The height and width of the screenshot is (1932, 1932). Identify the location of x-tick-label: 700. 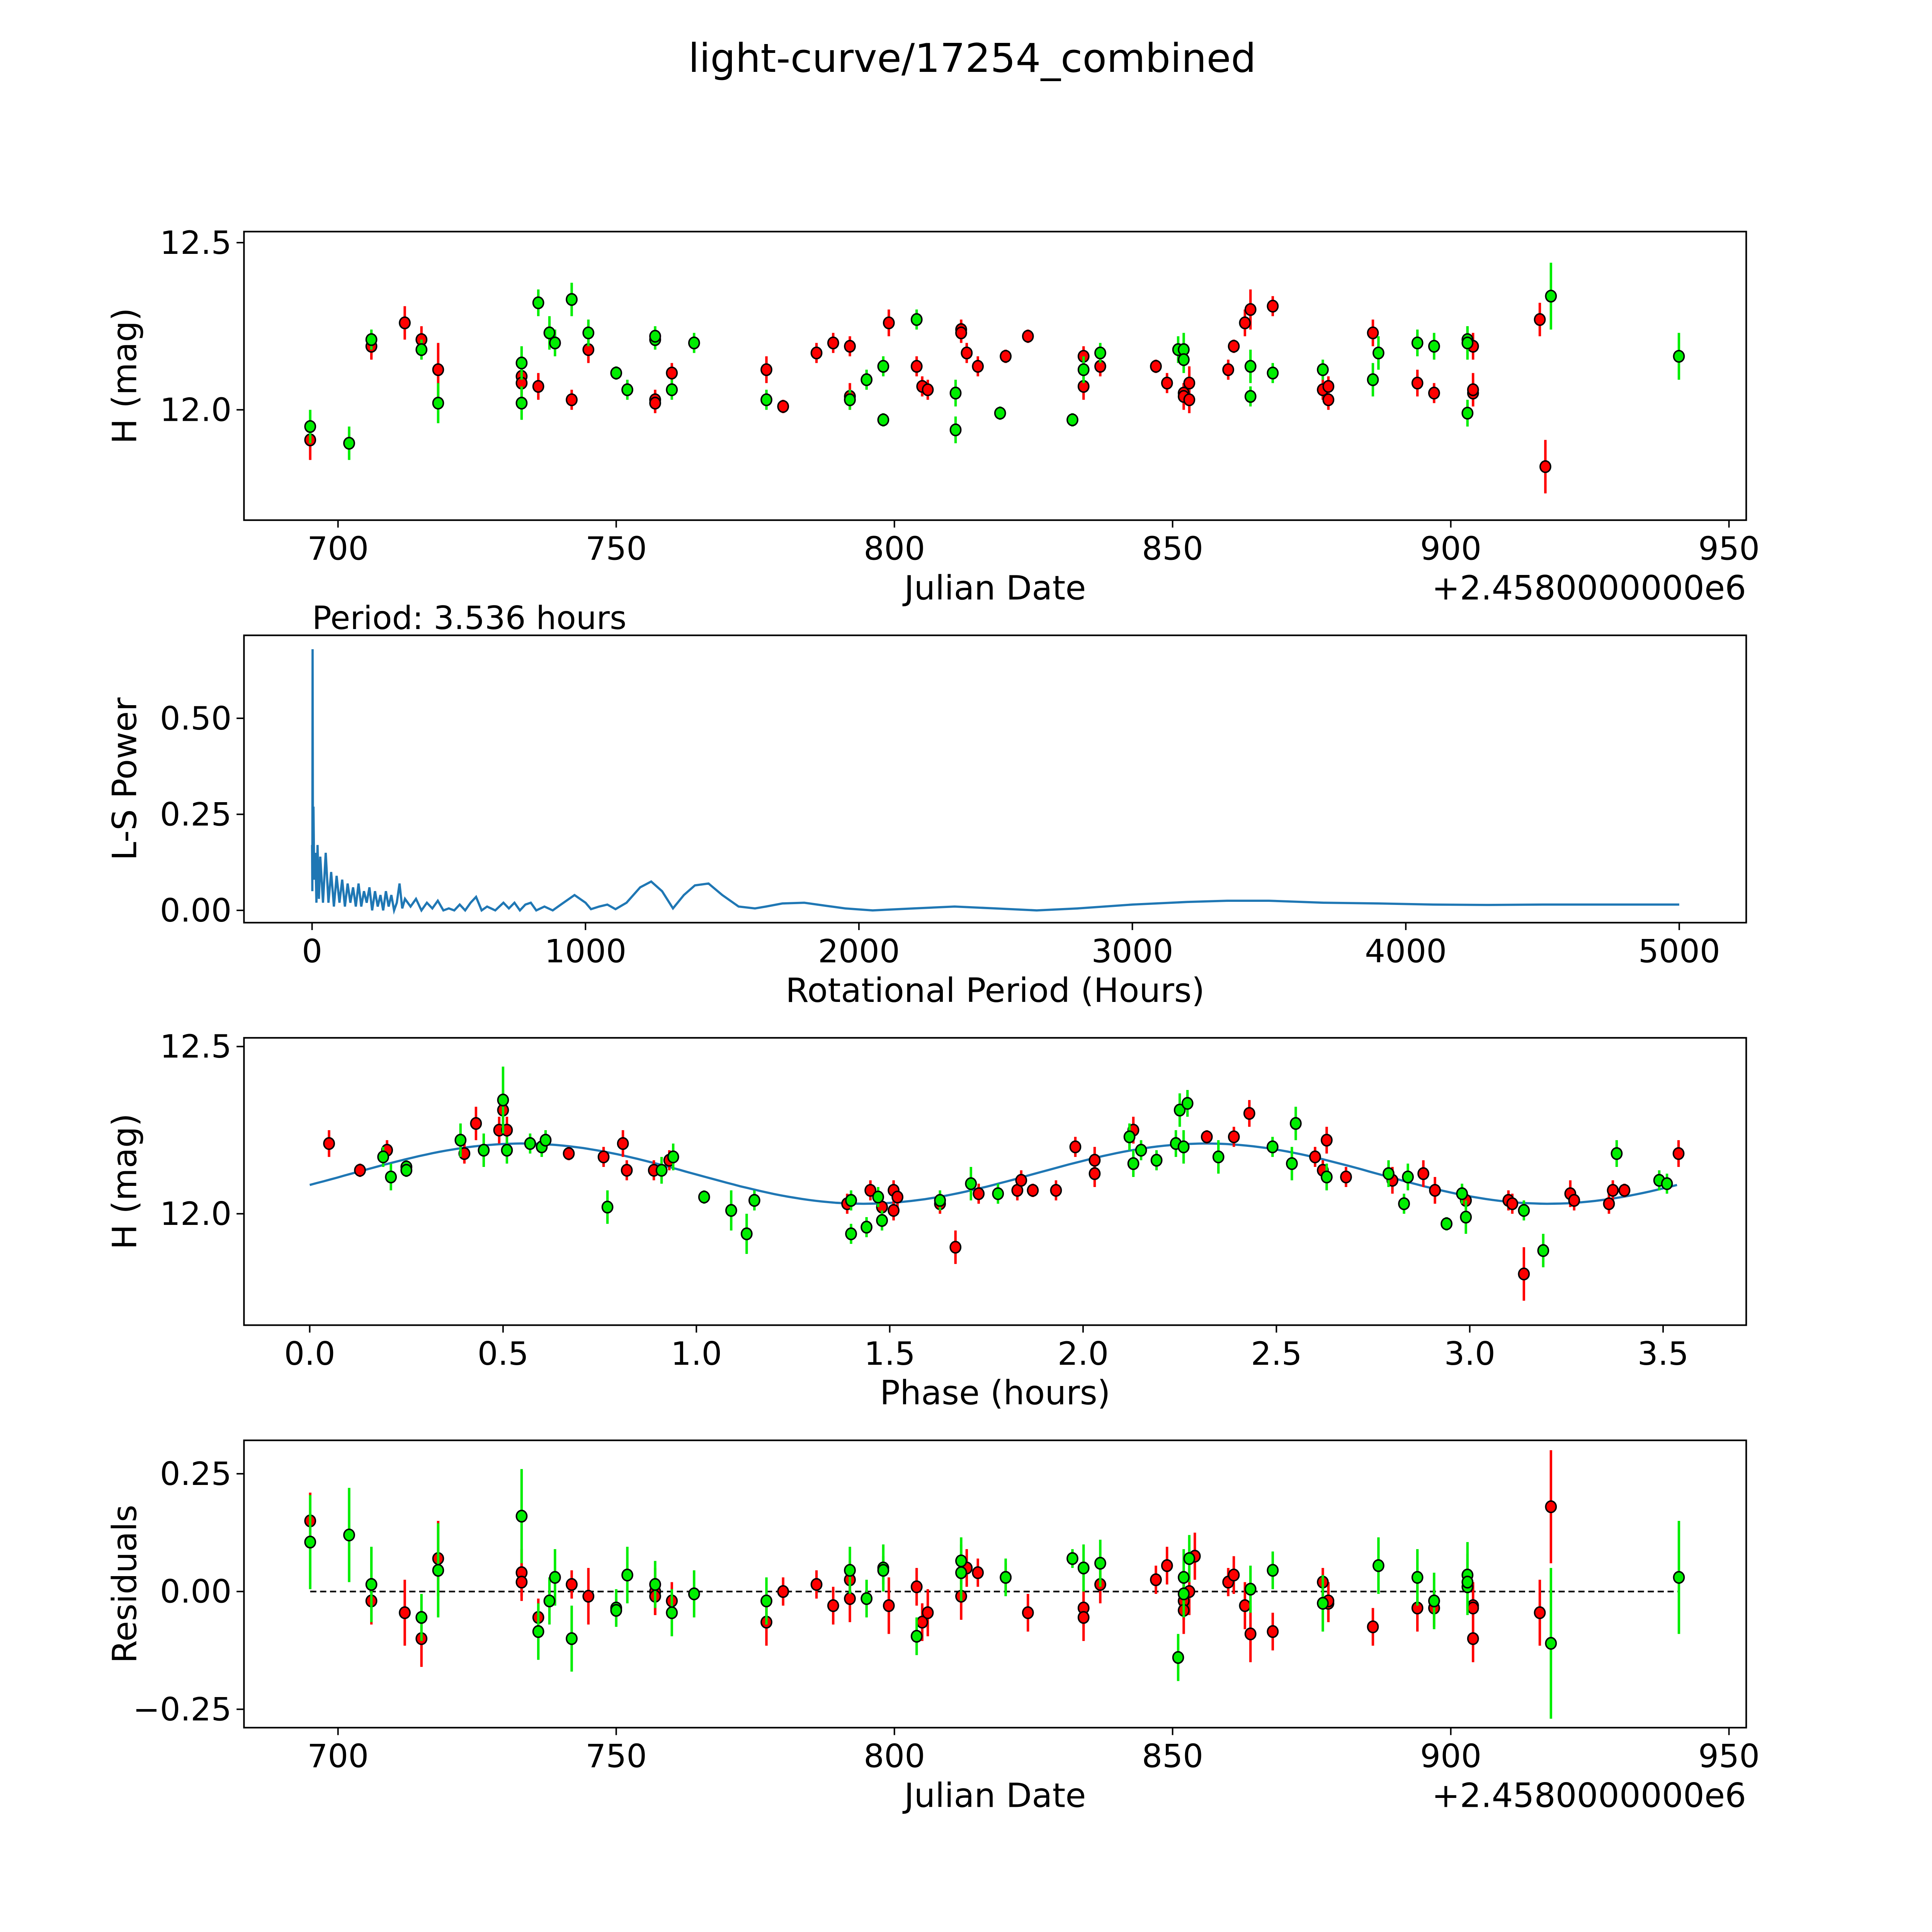
(338, 549).